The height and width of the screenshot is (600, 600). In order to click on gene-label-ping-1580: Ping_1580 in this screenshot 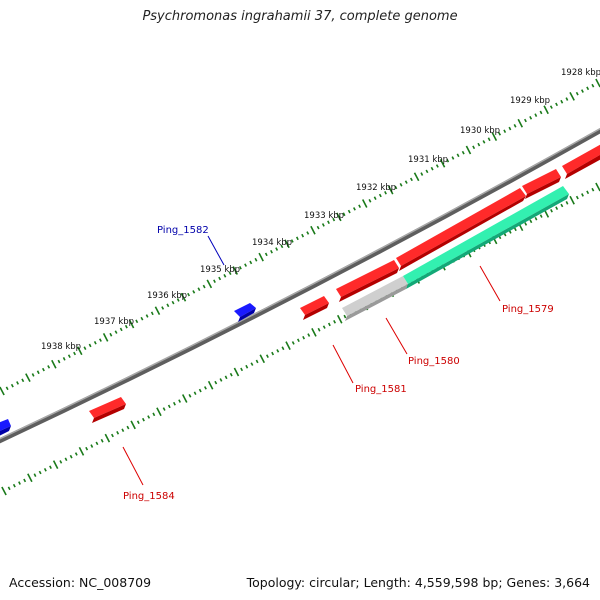, I will do `click(434, 361)`.